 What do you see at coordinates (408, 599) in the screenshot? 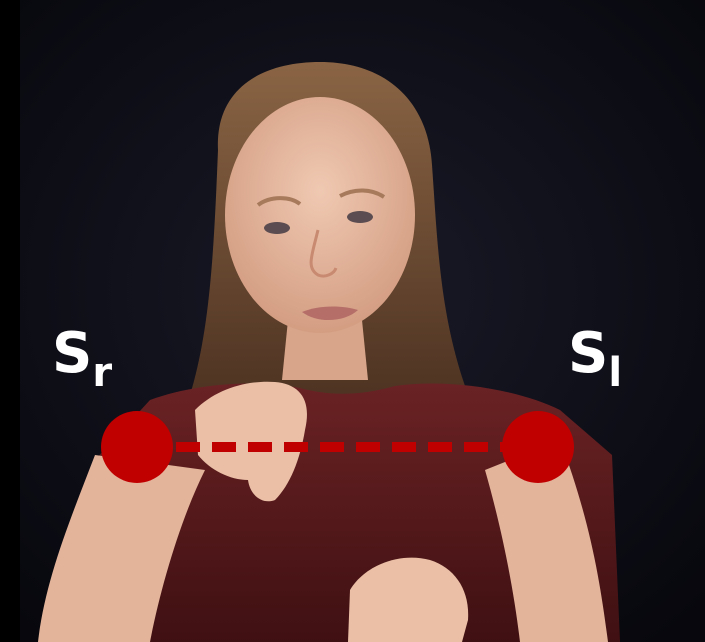
I see `lower-hand` at bounding box center [408, 599].